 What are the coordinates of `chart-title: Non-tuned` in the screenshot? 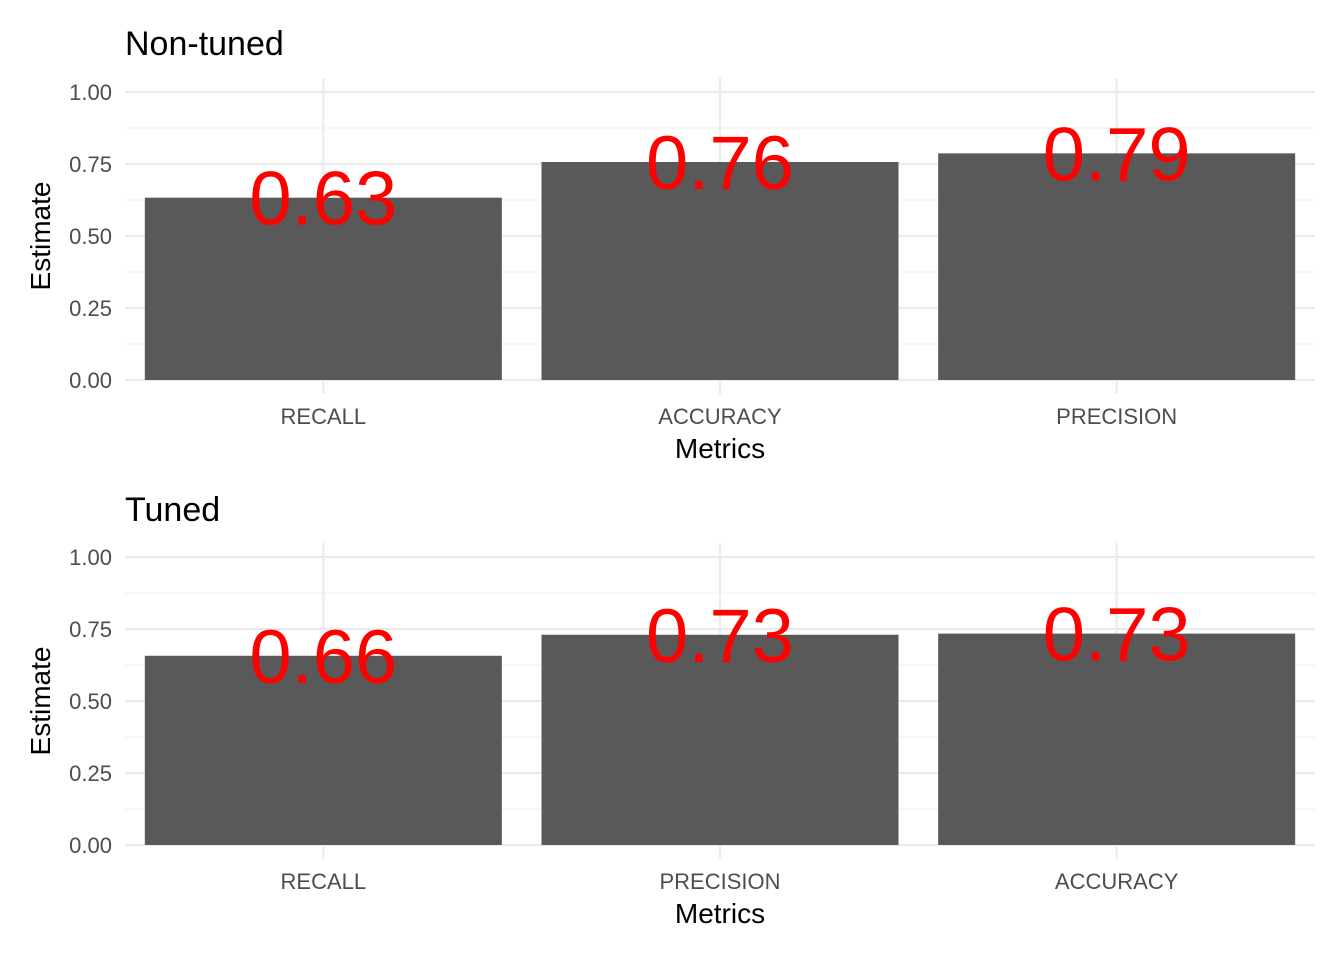 It's located at (204, 44).